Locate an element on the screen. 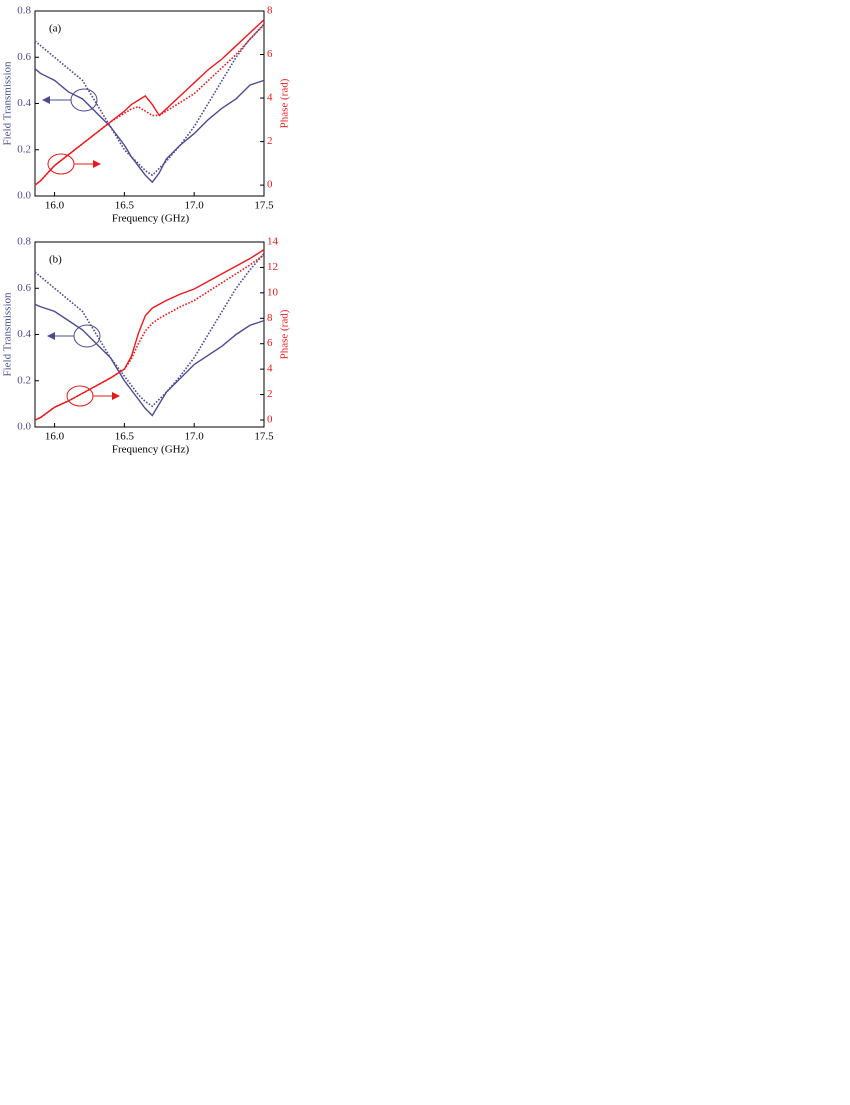 The image size is (850, 1105). y2-tick-label: 12 is located at coordinates (272, 267).